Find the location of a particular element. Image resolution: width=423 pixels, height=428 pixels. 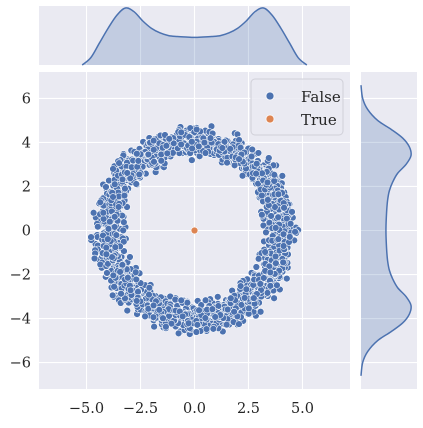

marginal-x-axes is located at coordinates (194, 36).